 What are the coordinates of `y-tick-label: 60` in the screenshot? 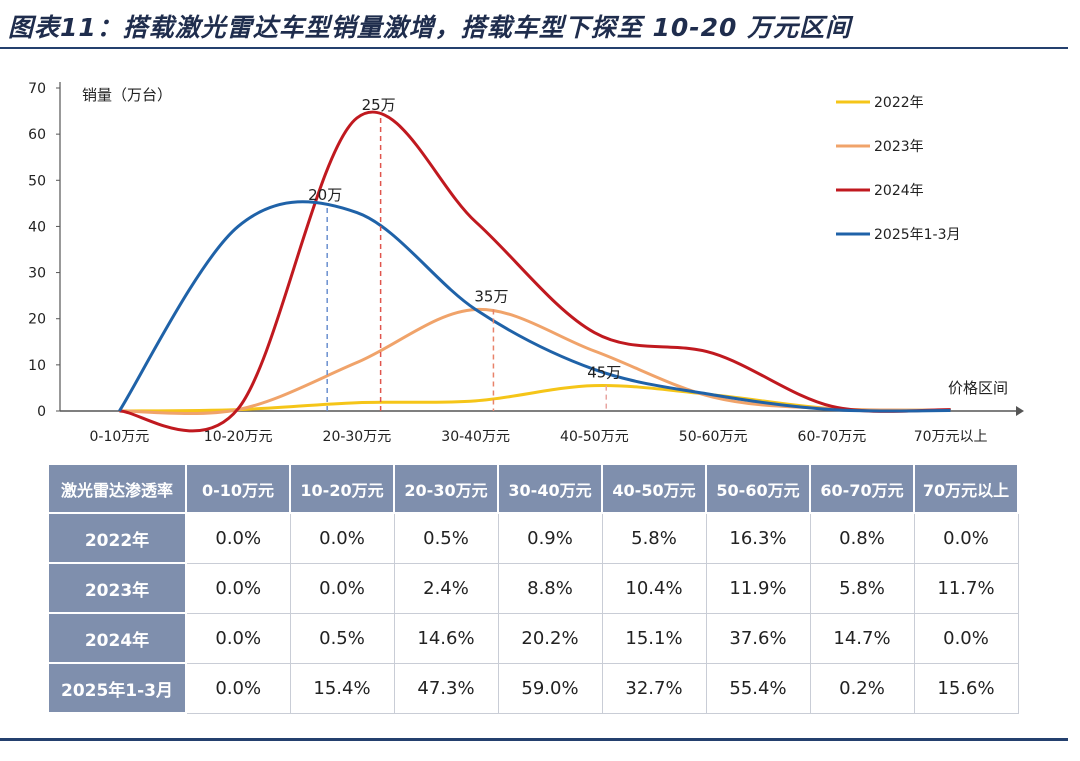 It's located at (37, 135).